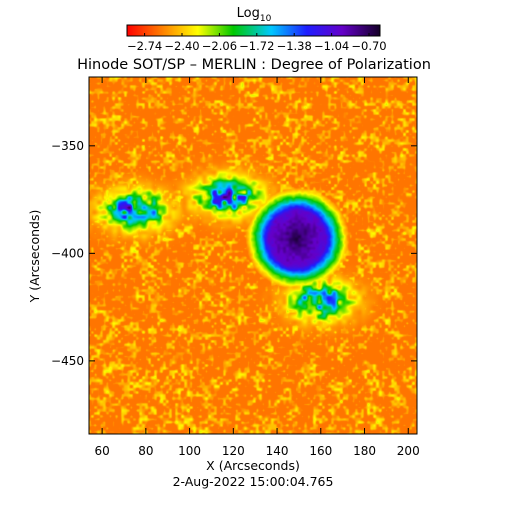 The image size is (507, 512). What do you see at coordinates (257, 34) in the screenshot?
I see `colorbar-ticks` at bounding box center [257, 34].